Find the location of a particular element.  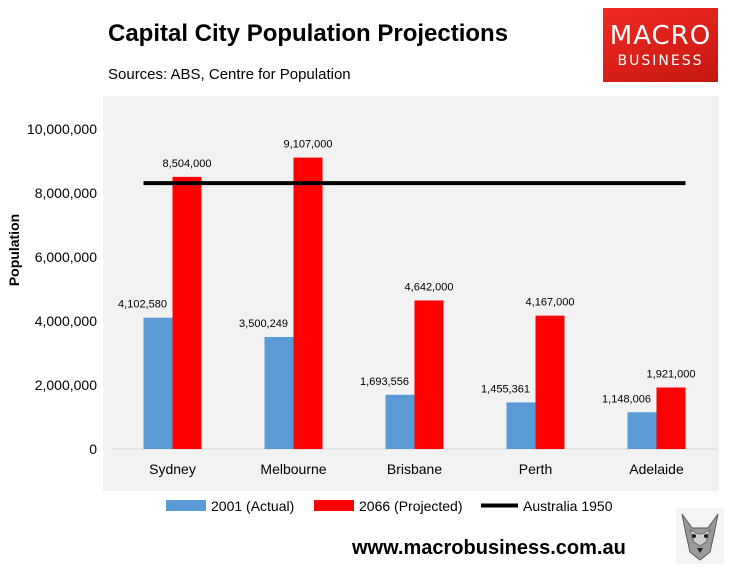

chart-subtitle: Sources: ABS, Centre for Population is located at coordinates (229, 74).